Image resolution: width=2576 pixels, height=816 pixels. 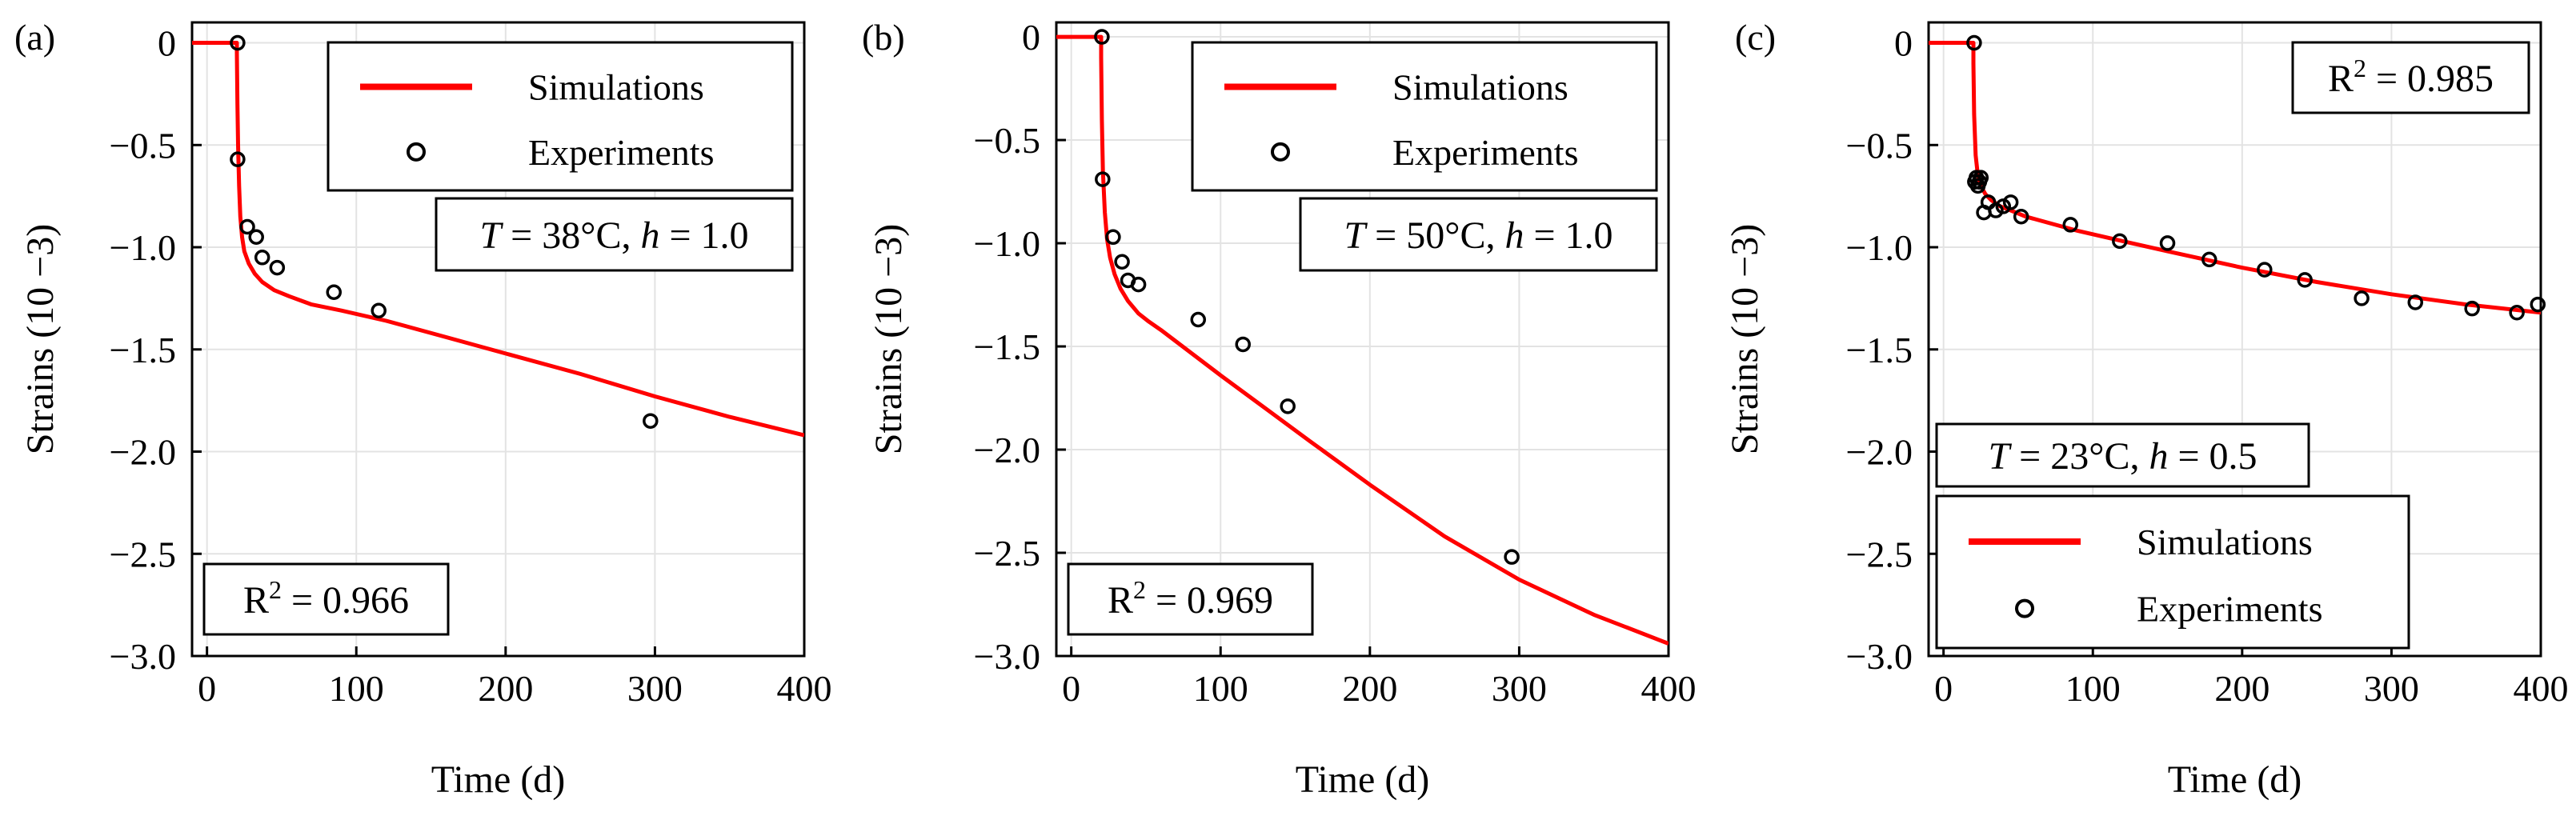 I want to click on condition-box: T = 50°C, h = 1.0, so click(x=1478, y=234).